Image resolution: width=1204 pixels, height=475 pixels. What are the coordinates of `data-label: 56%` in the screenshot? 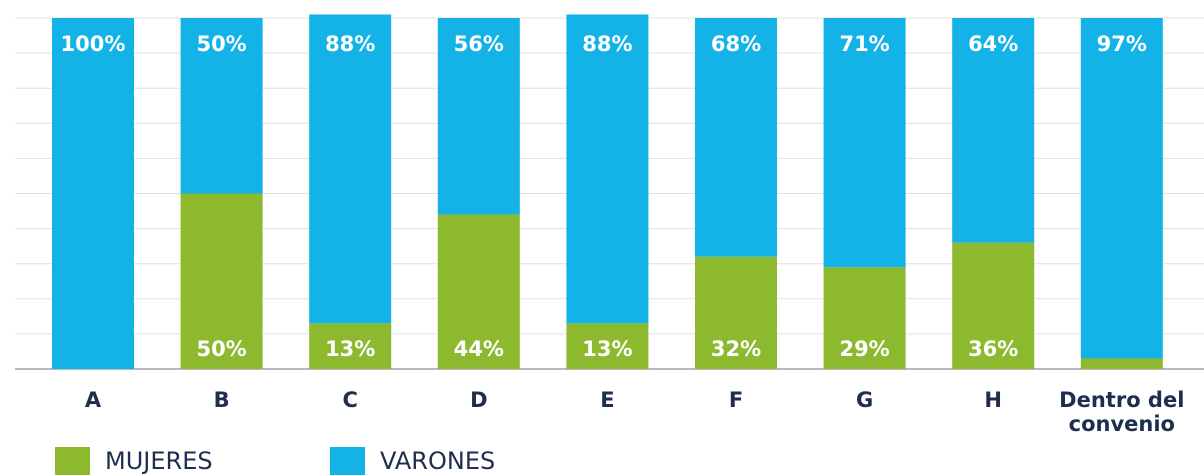 It's located at (479, 44).